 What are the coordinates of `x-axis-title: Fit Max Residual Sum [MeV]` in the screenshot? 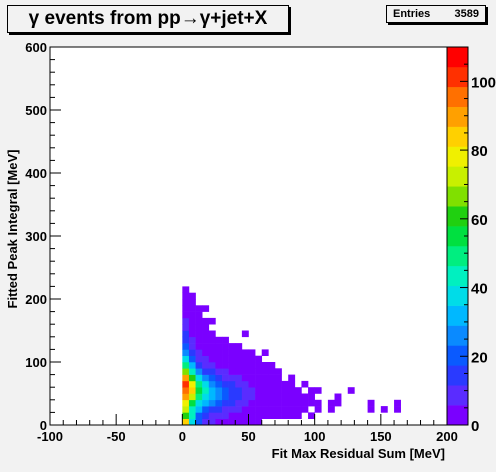 It's located at (358, 453).